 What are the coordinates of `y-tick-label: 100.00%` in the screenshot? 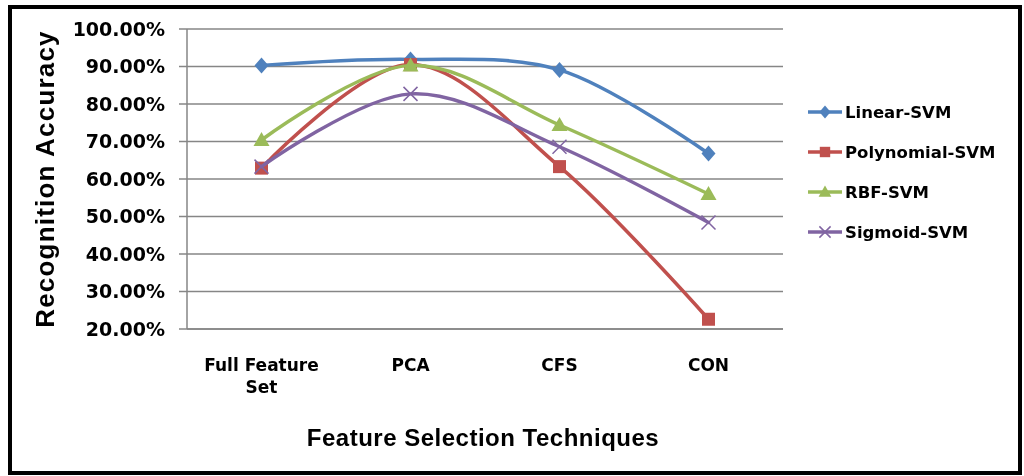 It's located at (118, 28).